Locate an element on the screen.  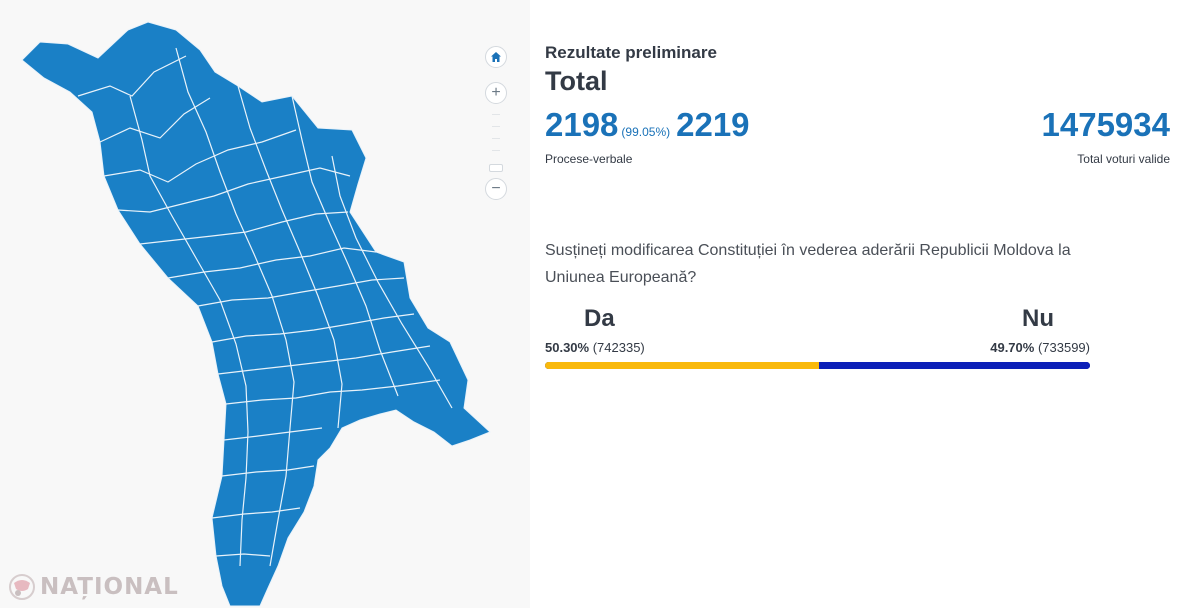
option-yes-label: Da is located at coordinates (599, 318).